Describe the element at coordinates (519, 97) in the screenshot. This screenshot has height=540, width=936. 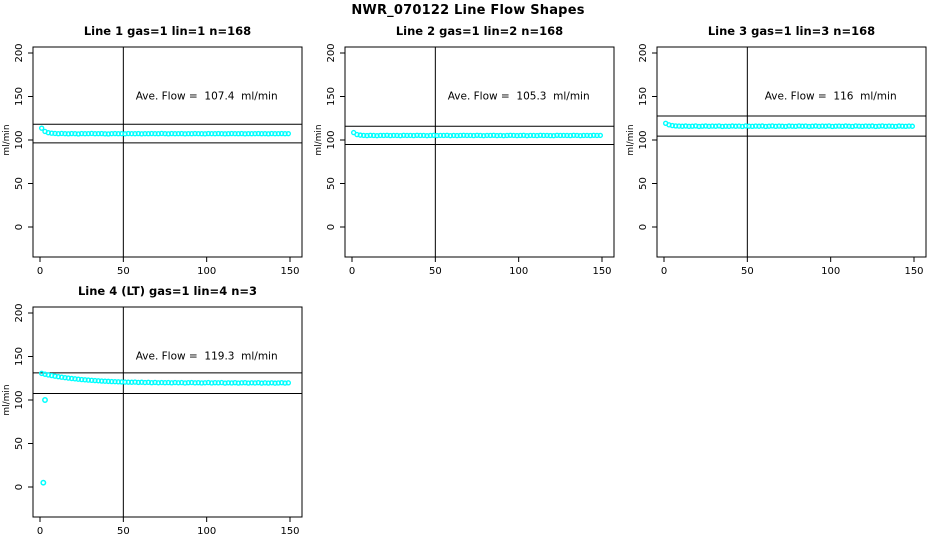
I see `ave-flow-annotation: Ave. Flow = 105.3 ml/min` at that location.